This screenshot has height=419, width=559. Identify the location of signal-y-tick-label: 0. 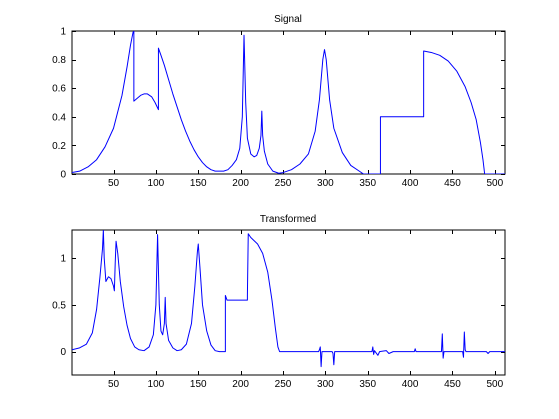
(63, 175).